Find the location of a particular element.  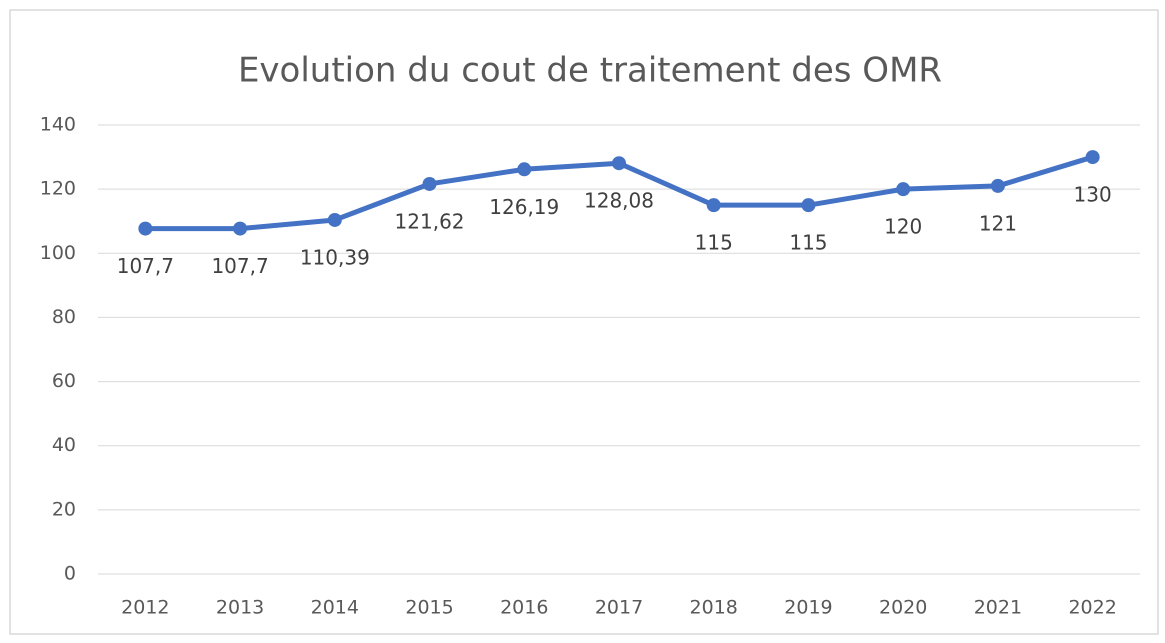

x-tick-label: 2012 is located at coordinates (145, 608).